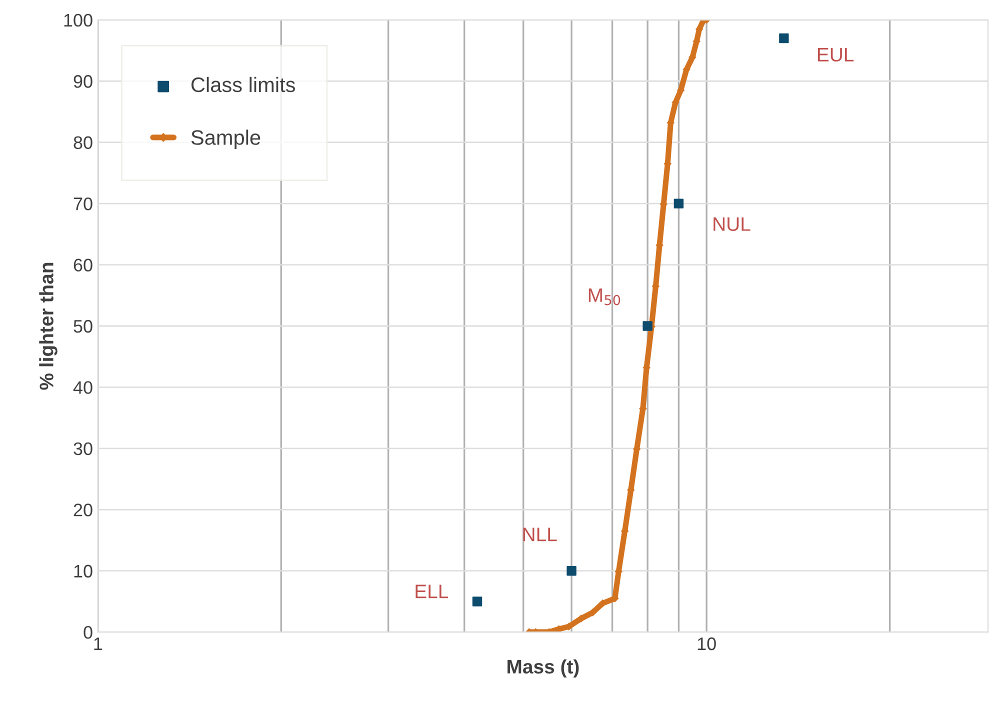  I want to click on x-tick-label: 1, so click(98, 644).